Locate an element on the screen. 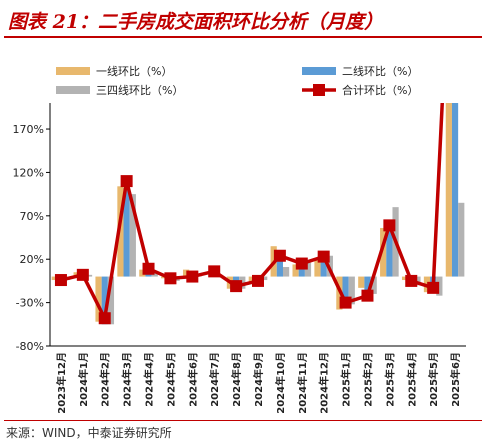  x-tick-label: 2024年7月 is located at coordinates (214, 379).